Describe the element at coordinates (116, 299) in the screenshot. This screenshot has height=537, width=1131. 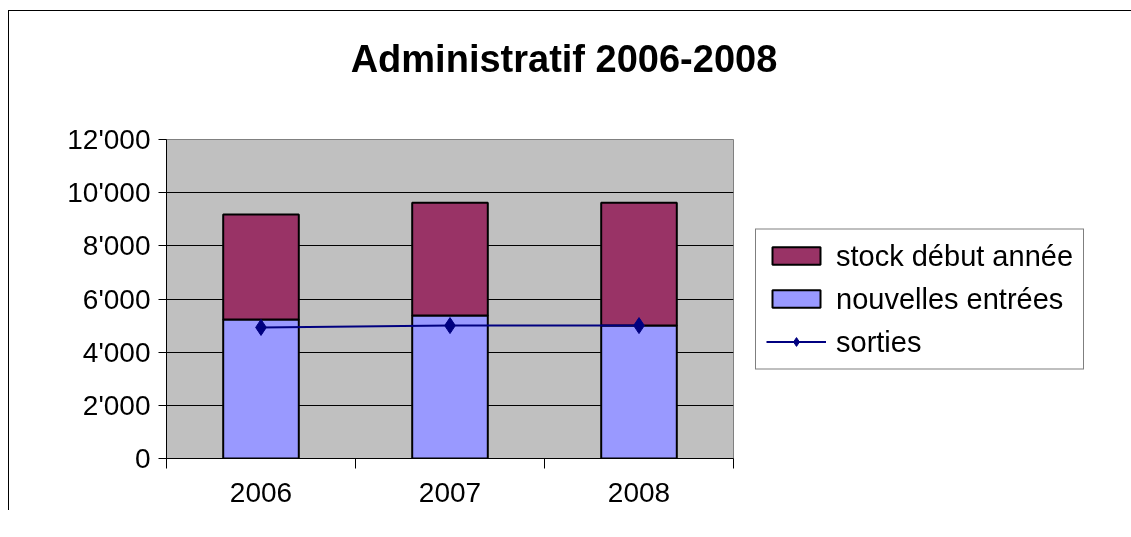
I see `y-tick-label: 6'000` at that location.